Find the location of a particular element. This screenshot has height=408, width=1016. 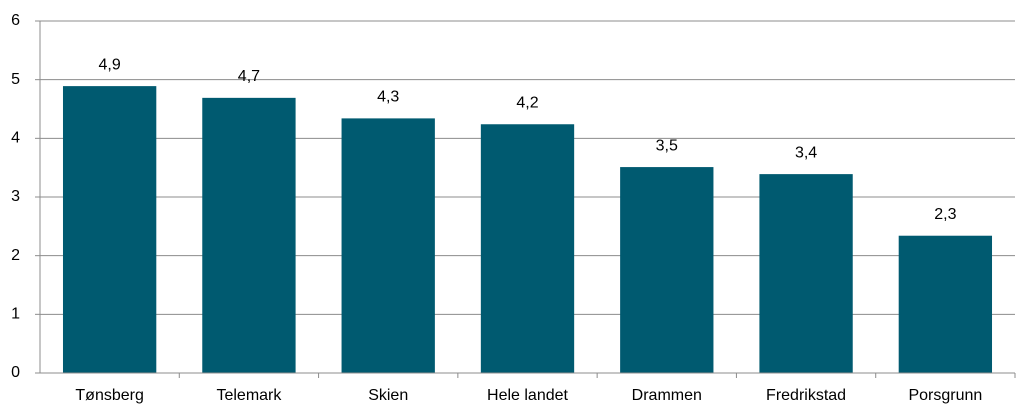

x-tick-label: Hele landet is located at coordinates (528, 395).